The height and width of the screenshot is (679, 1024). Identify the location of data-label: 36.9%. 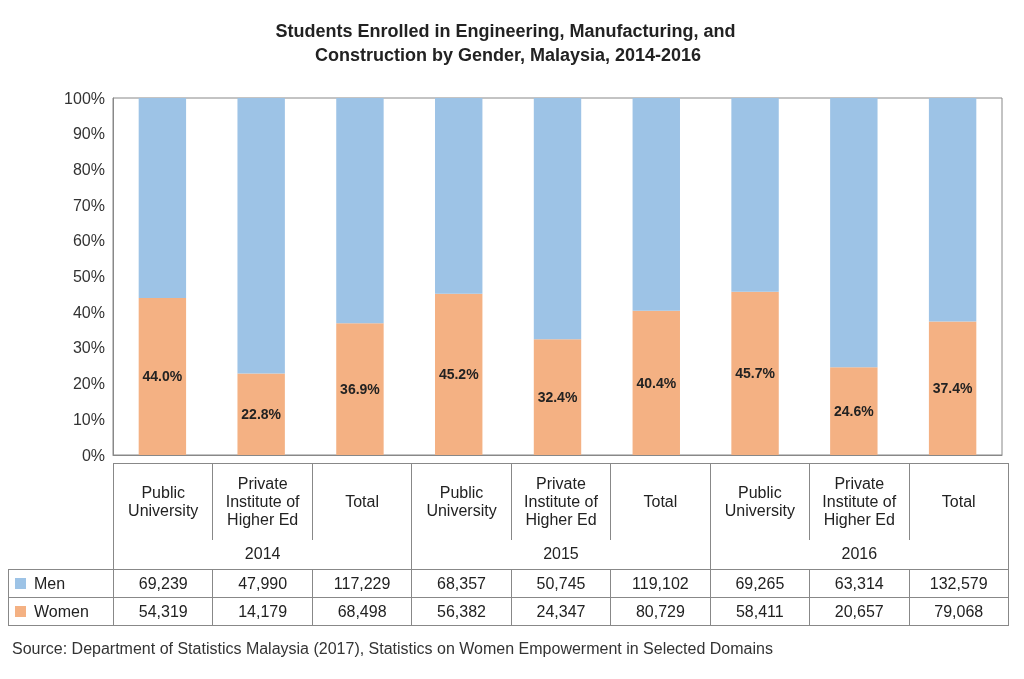
(360, 389).